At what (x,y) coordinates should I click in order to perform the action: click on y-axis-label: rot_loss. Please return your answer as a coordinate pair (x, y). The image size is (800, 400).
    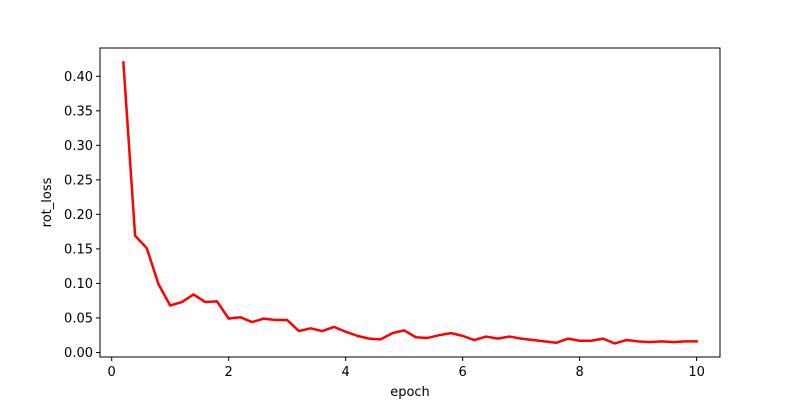
    Looking at the image, I should click on (47, 202).